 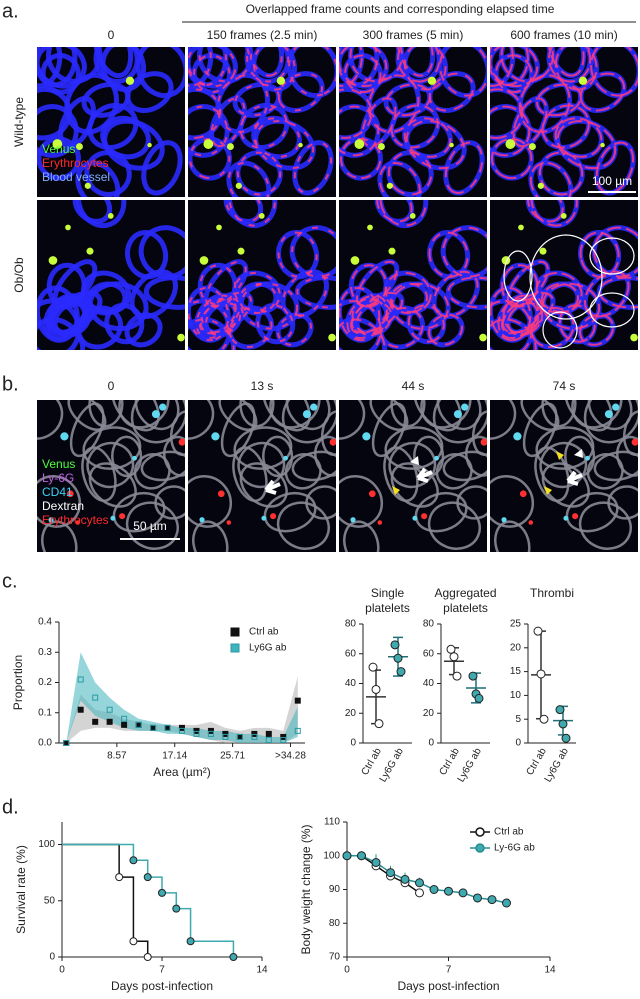 I want to click on y-tick-label: 20, so click(x=351, y=713).